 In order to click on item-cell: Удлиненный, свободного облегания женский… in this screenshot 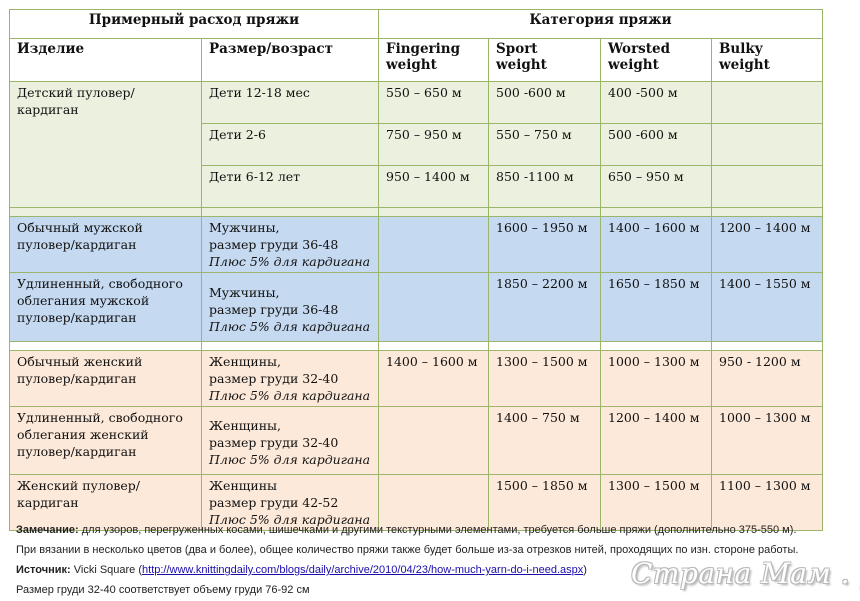, I will do `click(105, 440)`.